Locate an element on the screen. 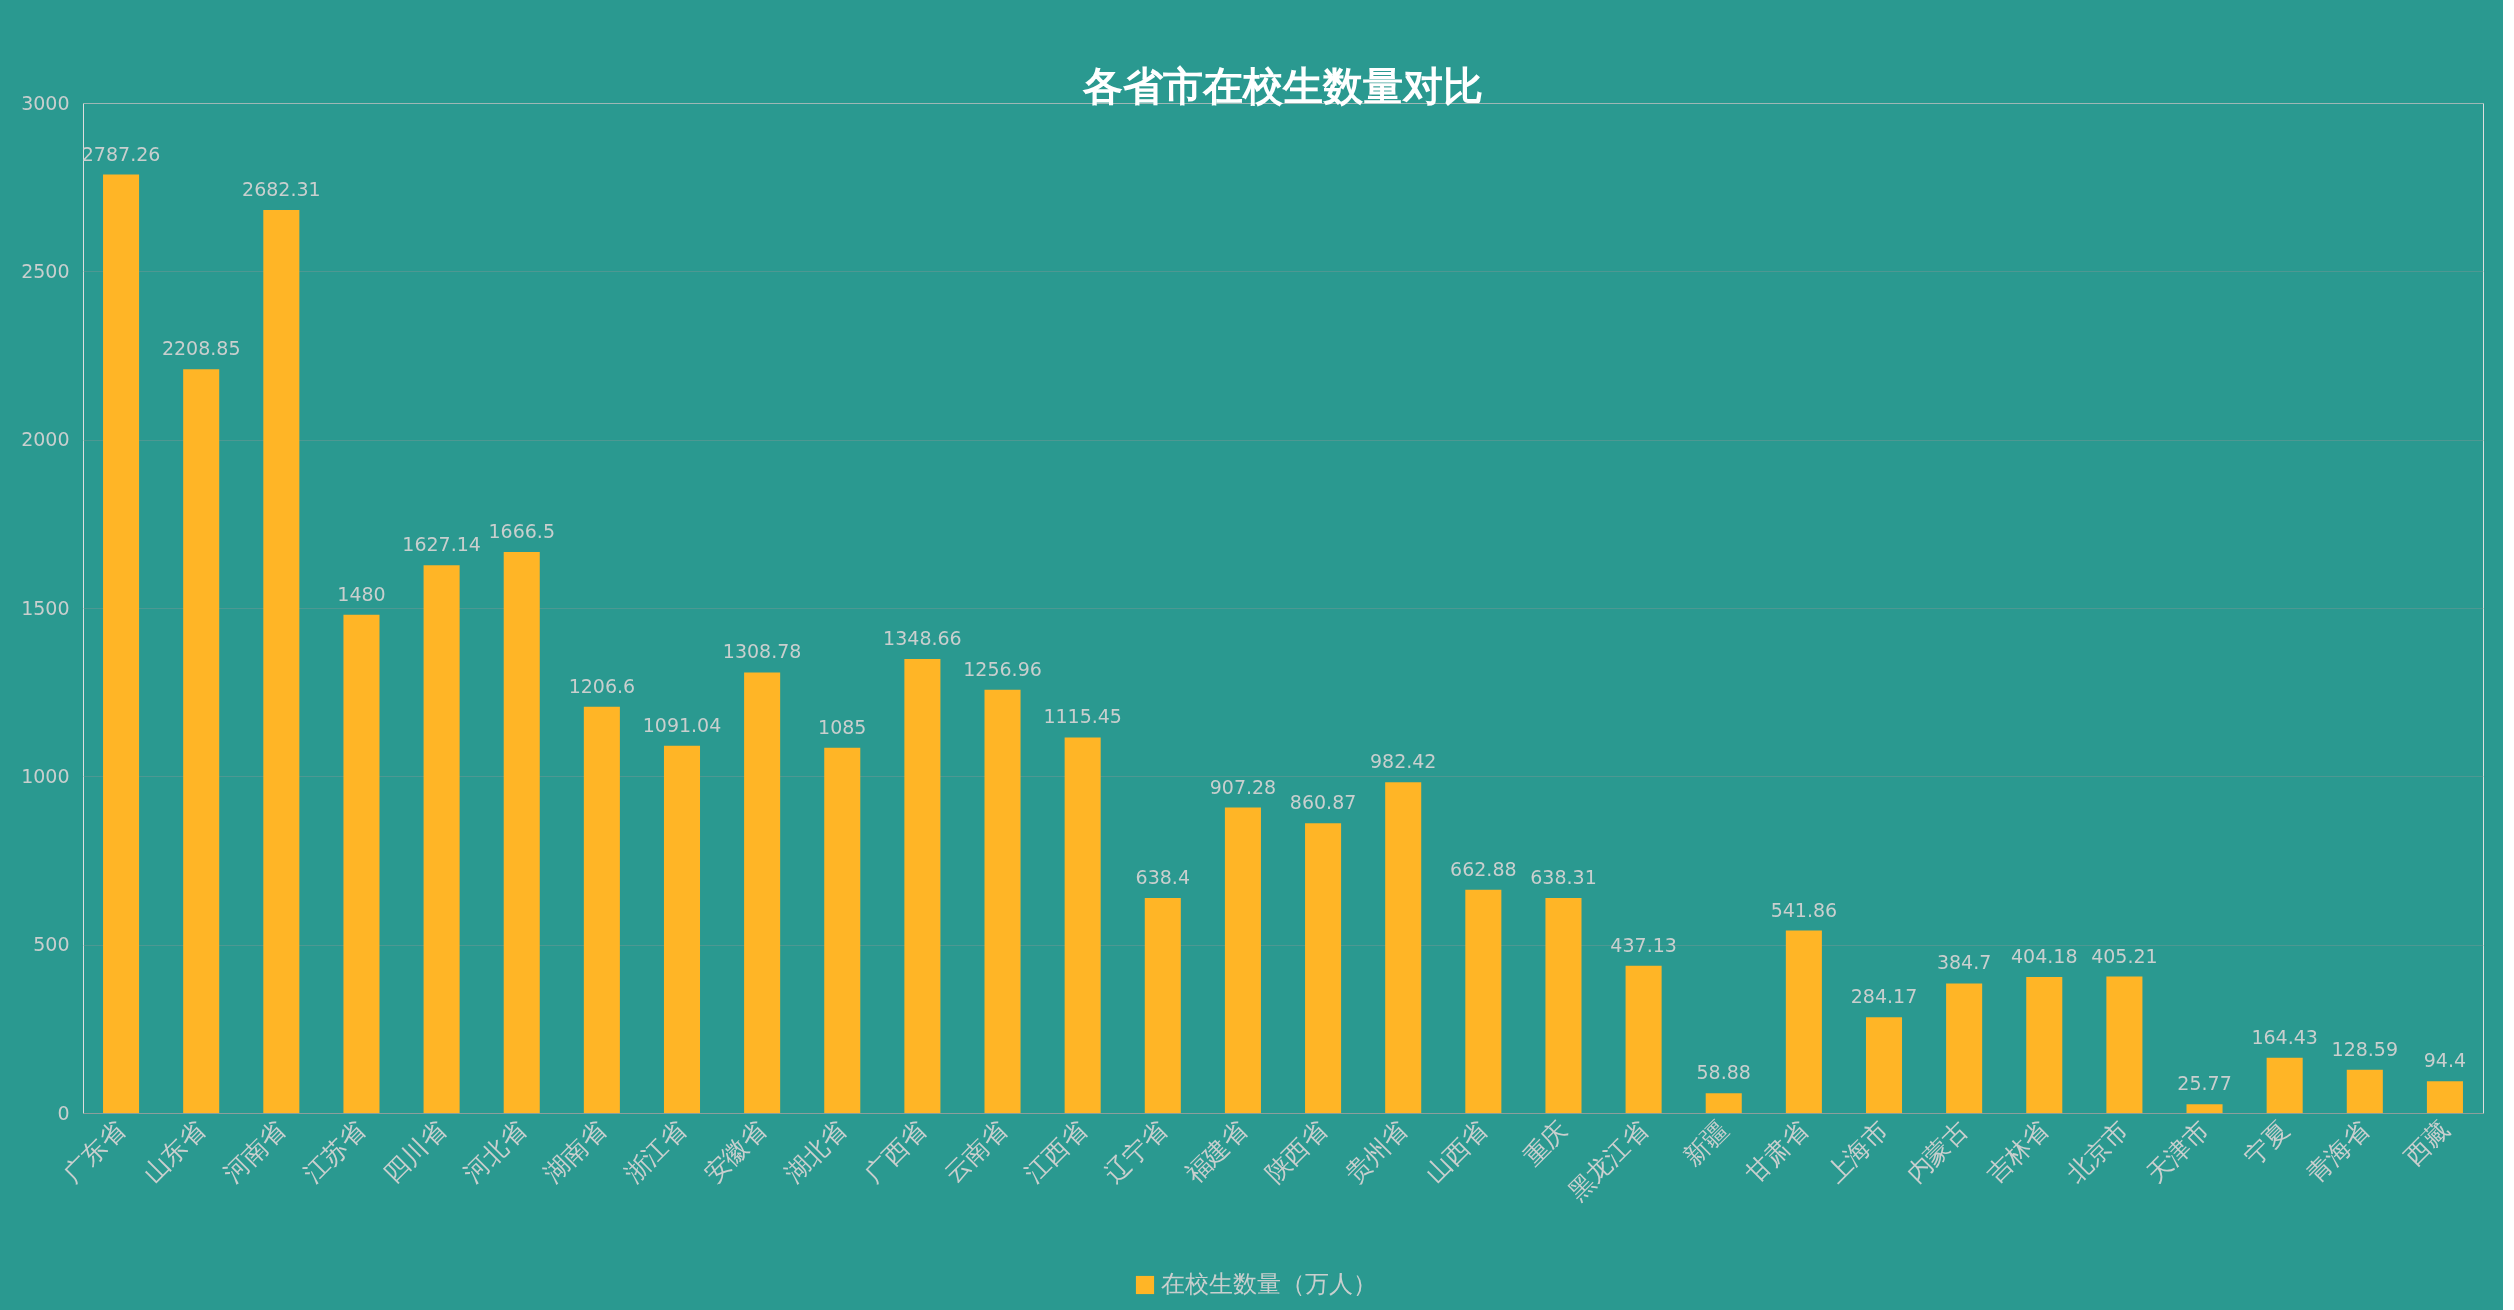  data-label: 284.17 is located at coordinates (1884, 996).